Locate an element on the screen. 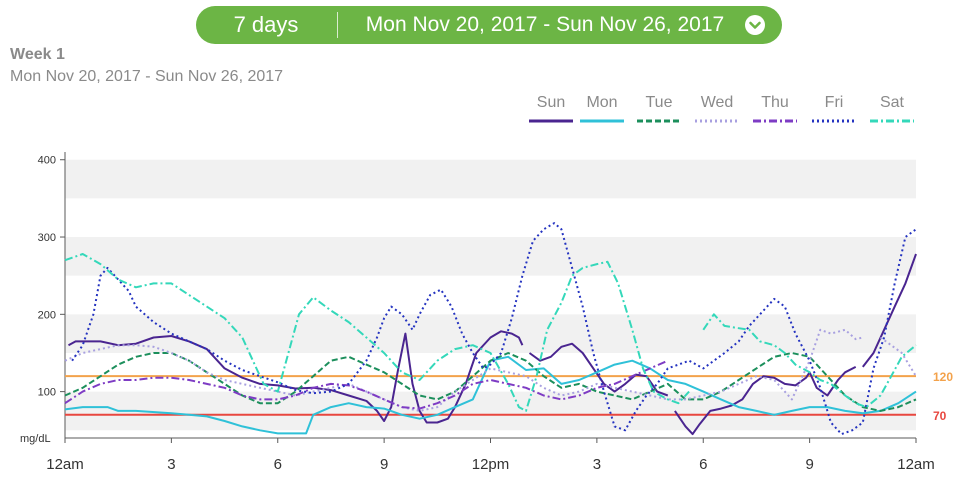  legend-item-mon: Mon is located at coordinates (602, 109).